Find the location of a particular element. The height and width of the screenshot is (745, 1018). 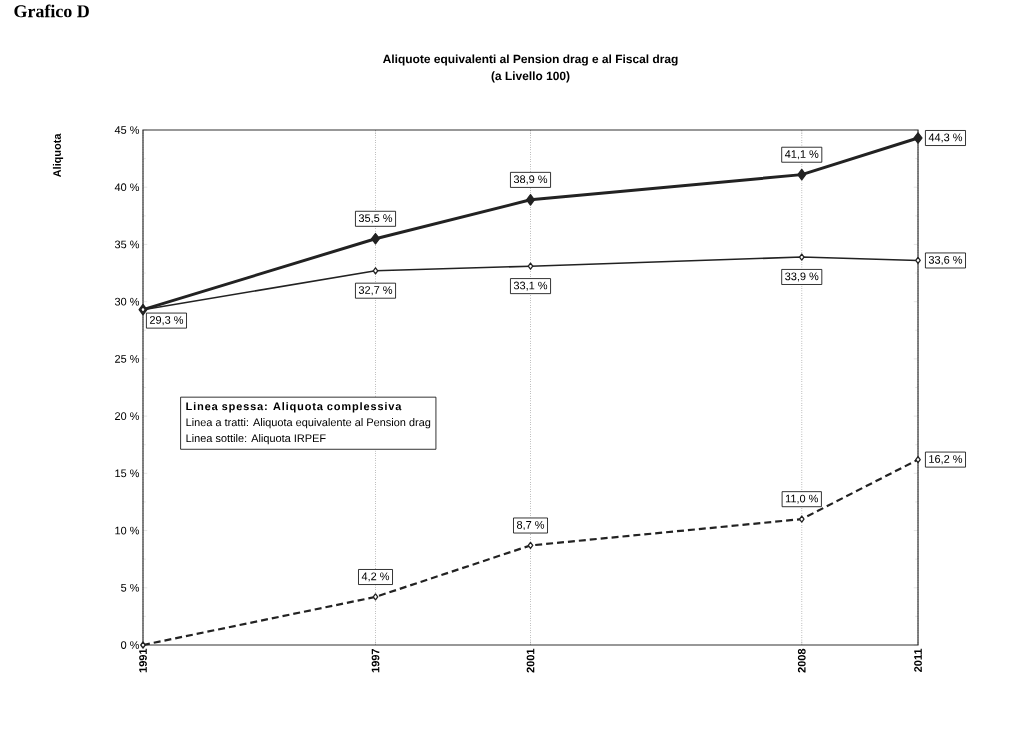

data-label: 16,2 % is located at coordinates (946, 460).